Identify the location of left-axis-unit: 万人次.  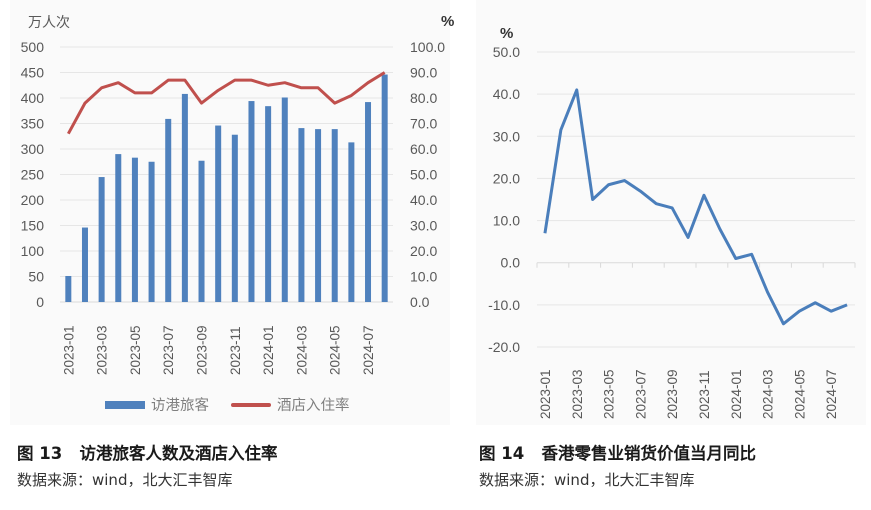
(49, 22).